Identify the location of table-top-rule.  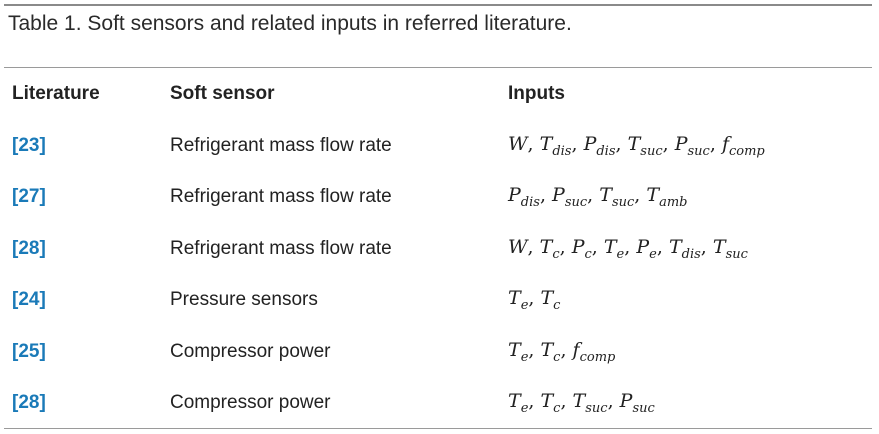
(438, 5).